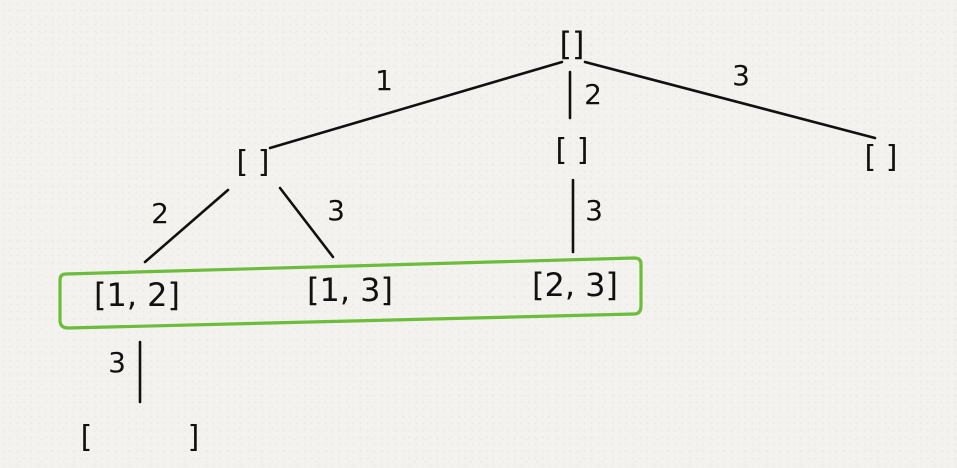 The height and width of the screenshot is (468, 957). I want to click on edge-root-to-level1-c, so click(730, 100).